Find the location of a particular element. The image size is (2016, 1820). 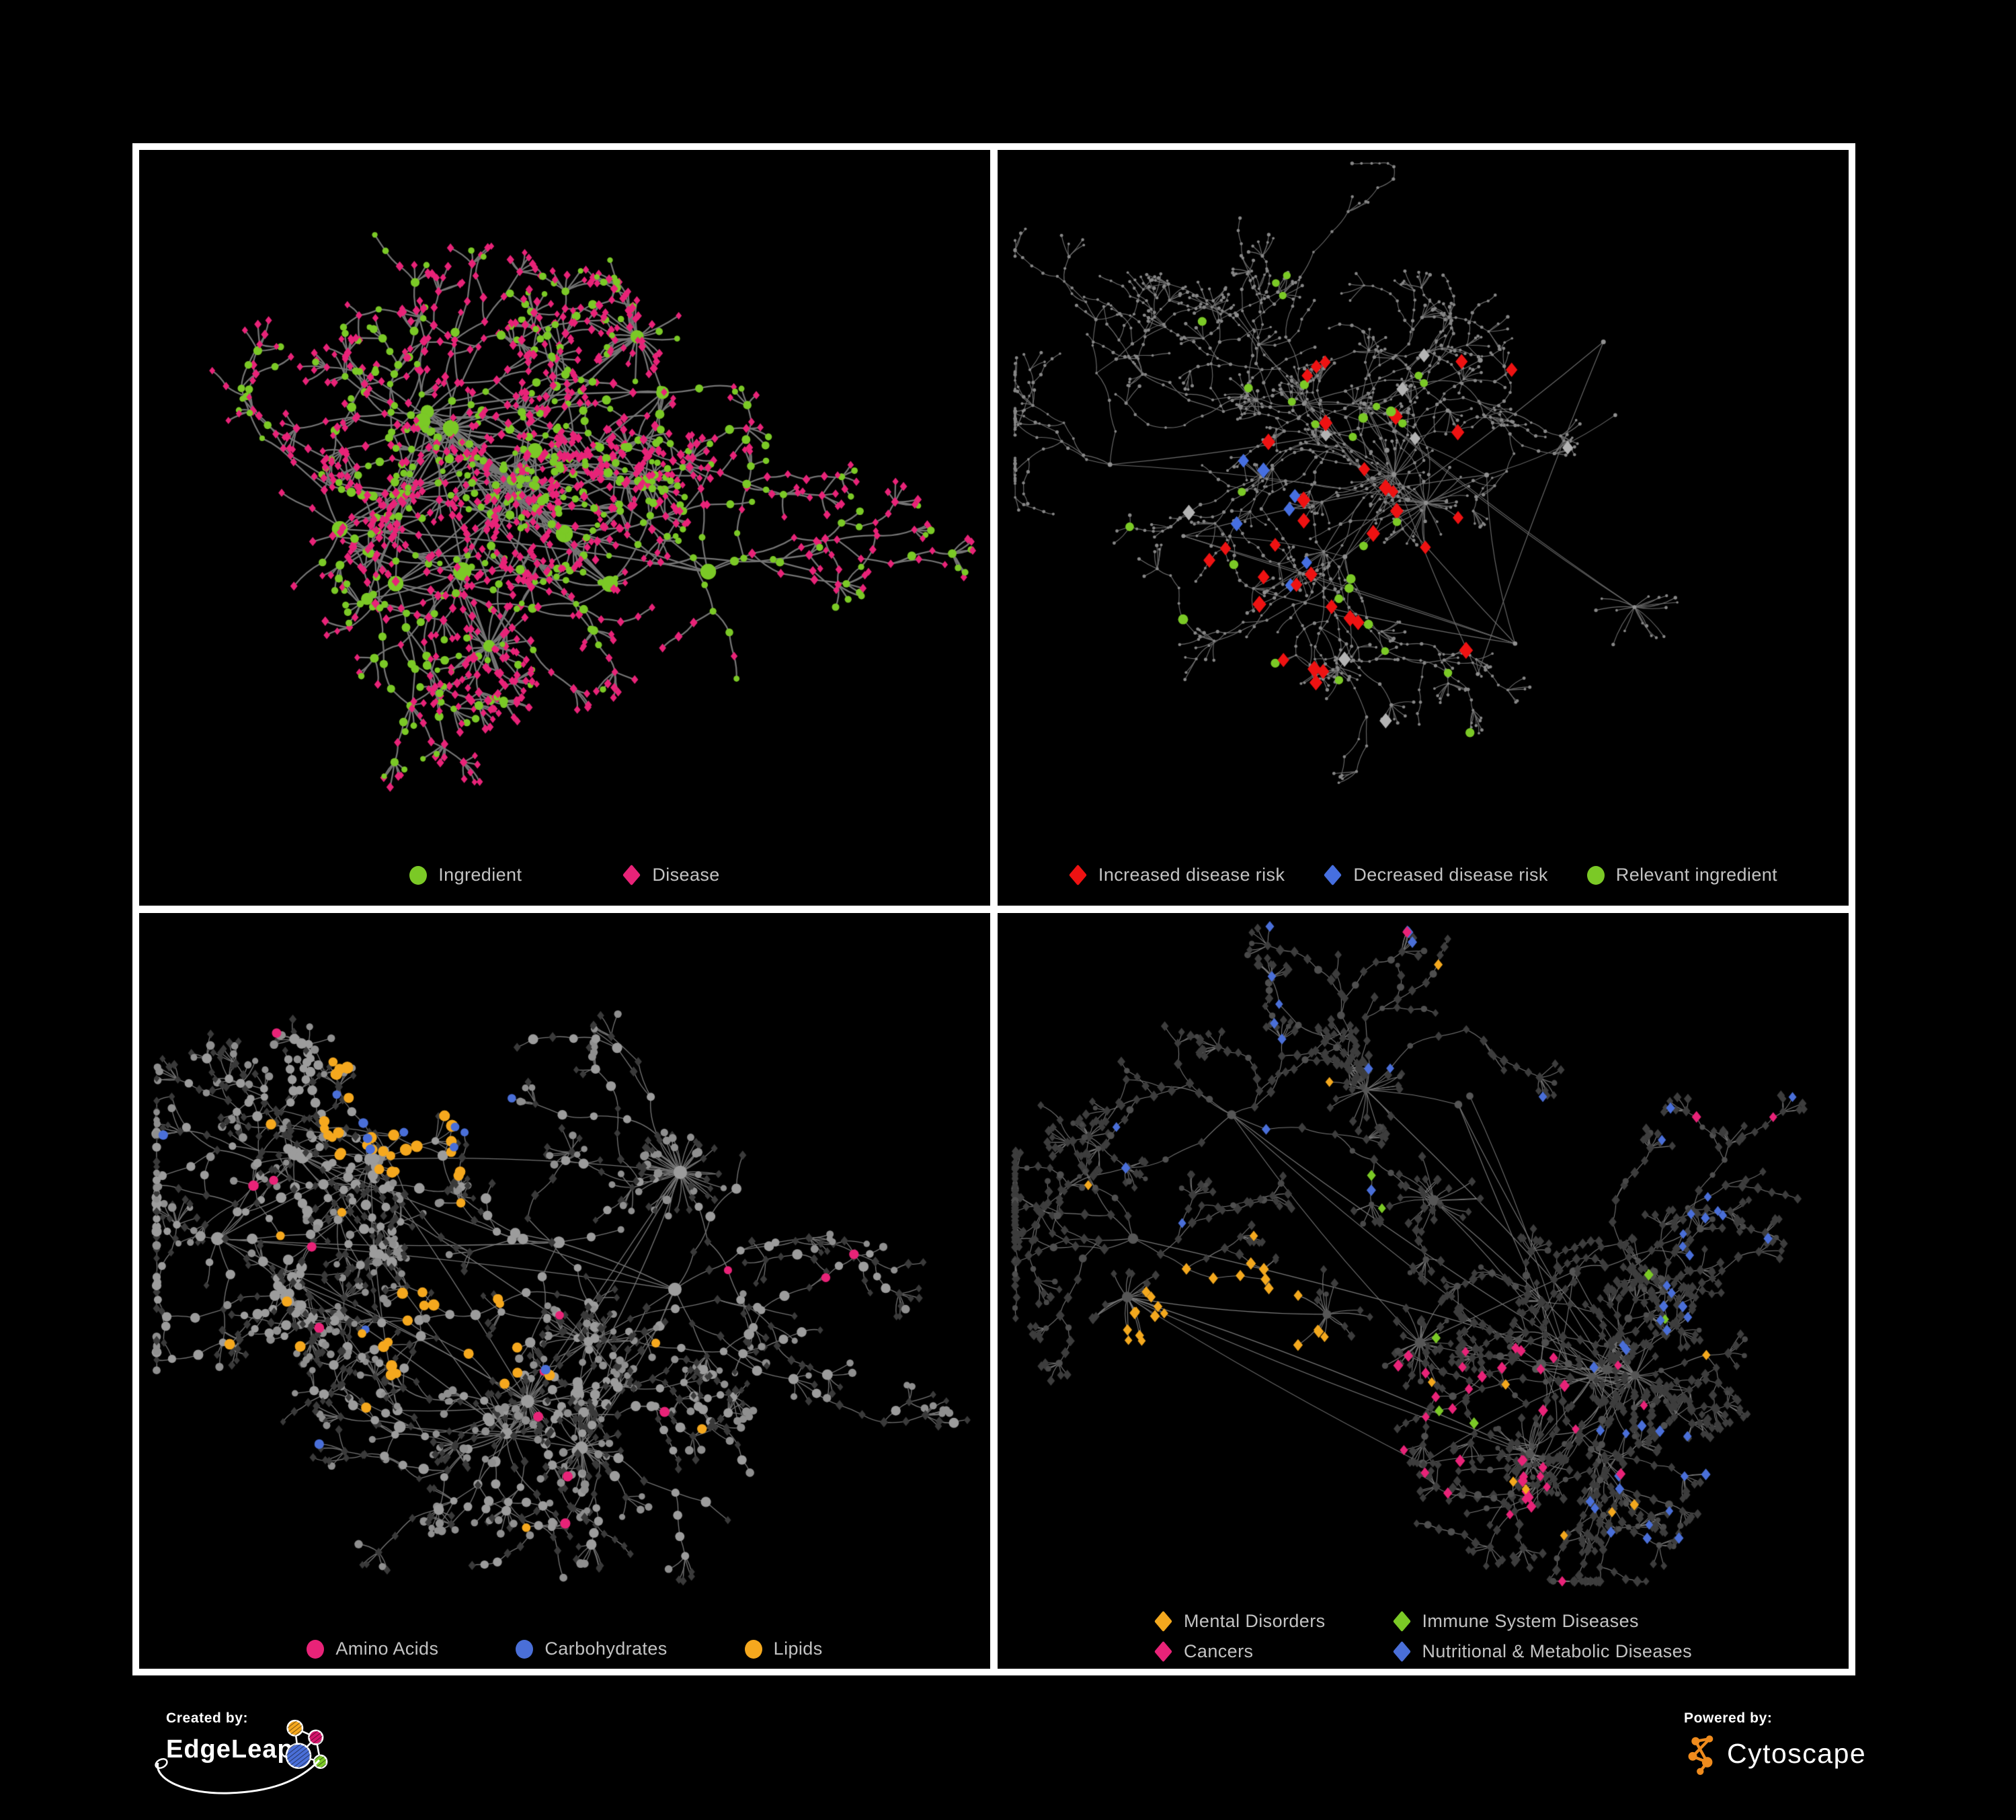

legend-label: Nutritional & Metabolic Diseases is located at coordinates (1557, 1651).